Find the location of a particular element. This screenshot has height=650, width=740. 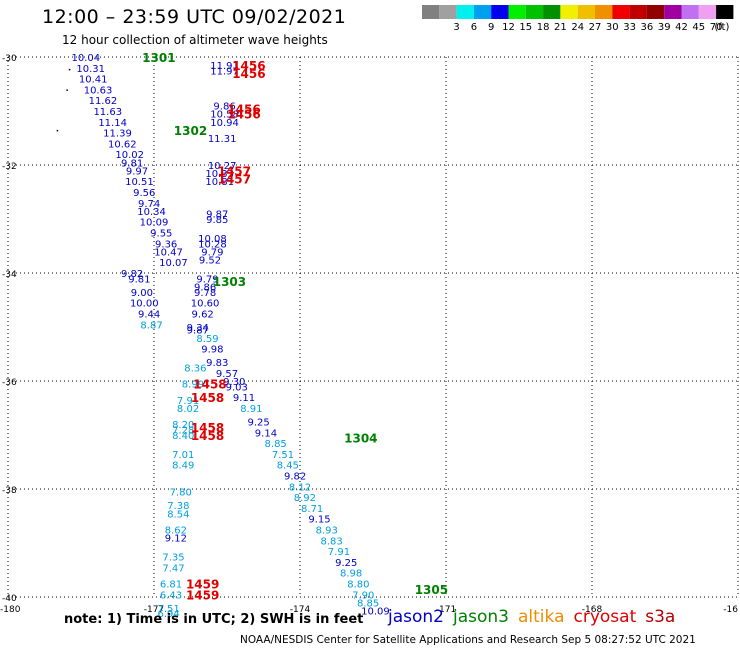

swh-value: 6.94 is located at coordinates (168, 614).